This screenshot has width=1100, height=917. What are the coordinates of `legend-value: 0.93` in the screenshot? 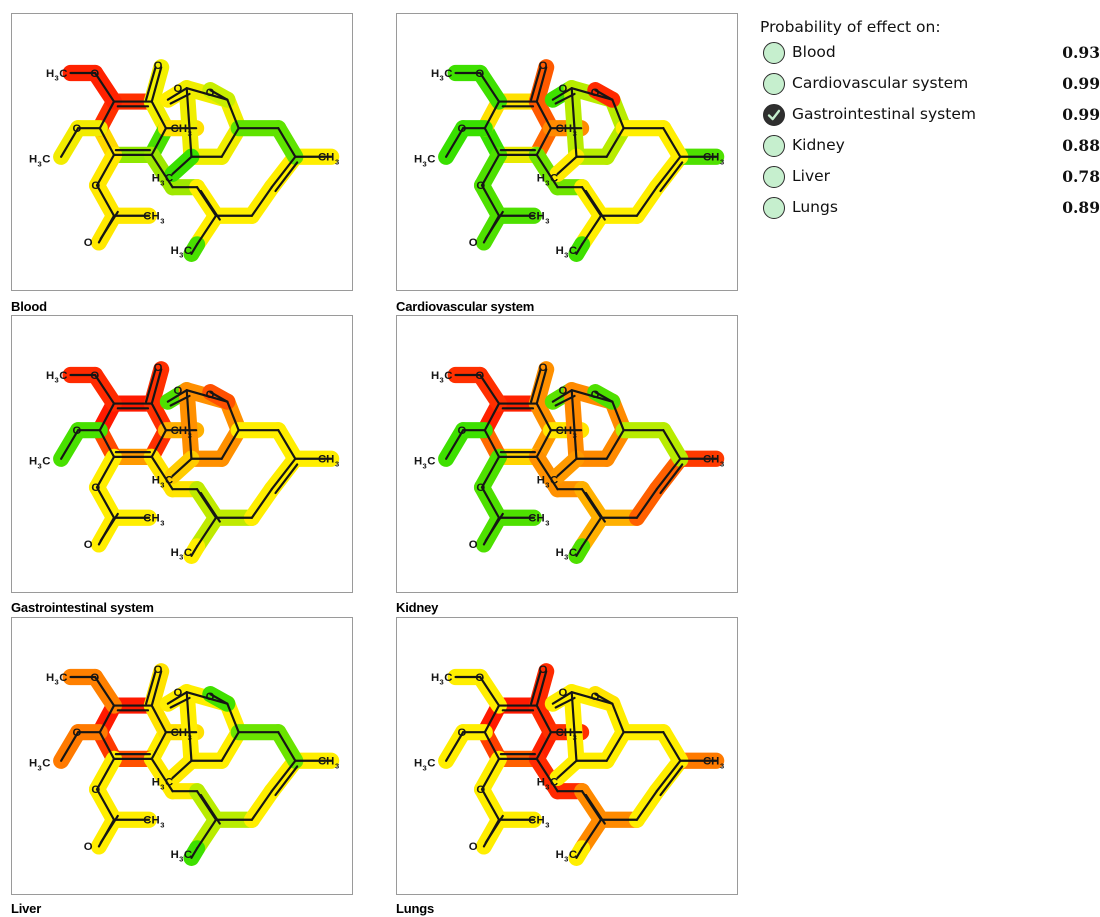 It's located at (1081, 52).